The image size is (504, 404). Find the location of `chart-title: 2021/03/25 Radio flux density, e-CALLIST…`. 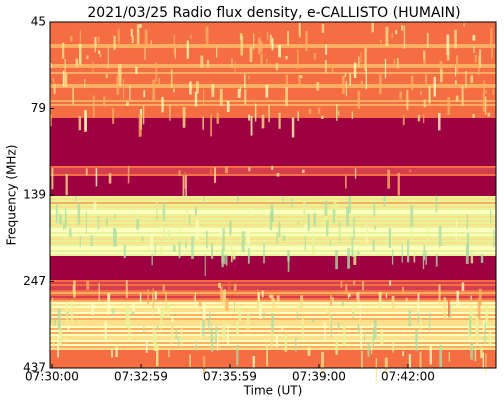

chart-title: 2021/03/25 Radio flux density, e-CALLIST… is located at coordinates (273, 13).